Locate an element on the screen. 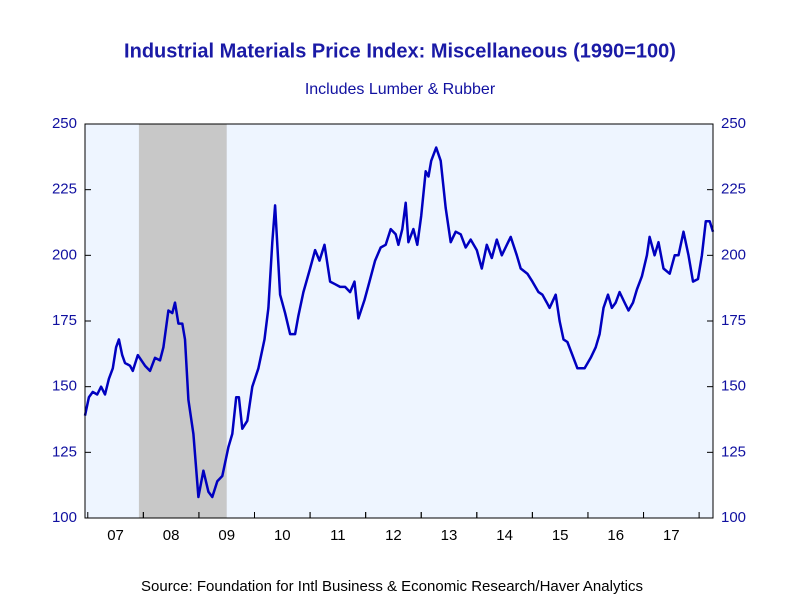 This screenshot has width=800, height=600. y2-tick-label: 100 is located at coordinates (733, 517).